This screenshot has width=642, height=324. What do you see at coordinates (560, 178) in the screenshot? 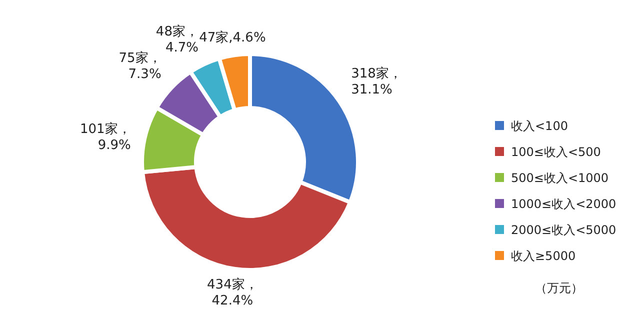
I see `legend-label: 500≤收入<1000` at bounding box center [560, 178].